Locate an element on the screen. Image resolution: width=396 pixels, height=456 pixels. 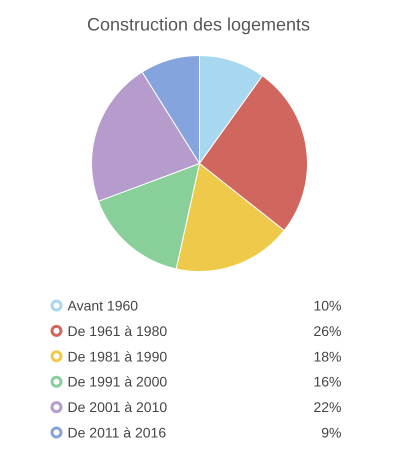
legend-label: De 2011 à 2016 is located at coordinates (117, 432).